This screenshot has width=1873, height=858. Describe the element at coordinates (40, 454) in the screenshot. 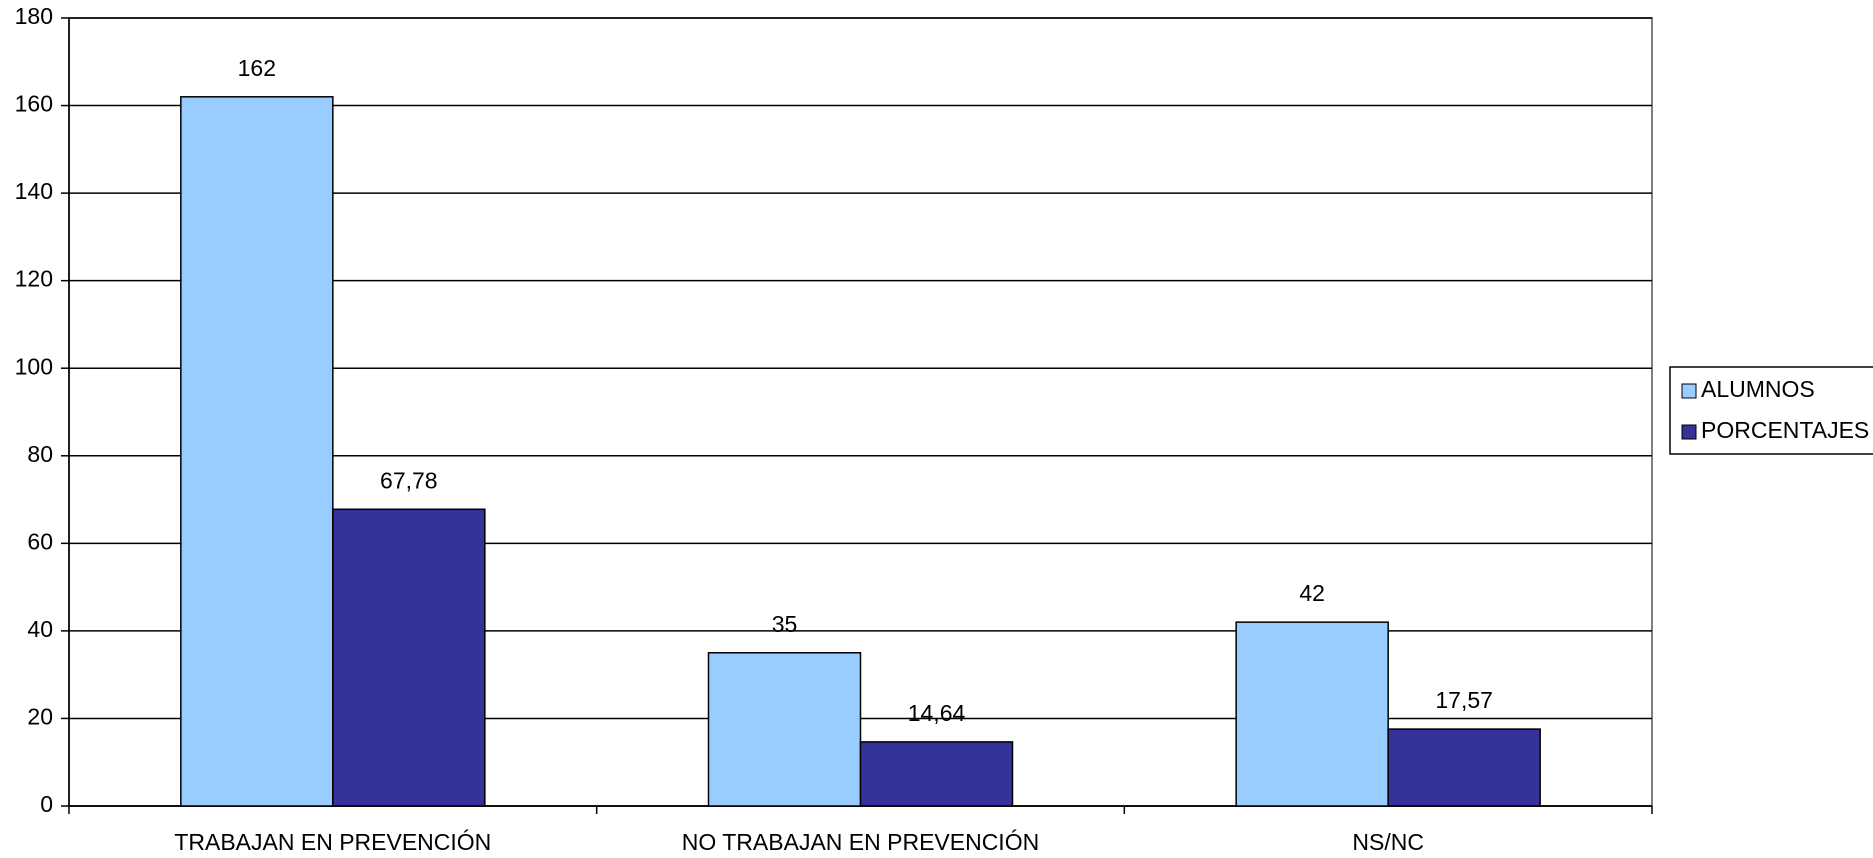

I see `y-tick-label: 80` at that location.